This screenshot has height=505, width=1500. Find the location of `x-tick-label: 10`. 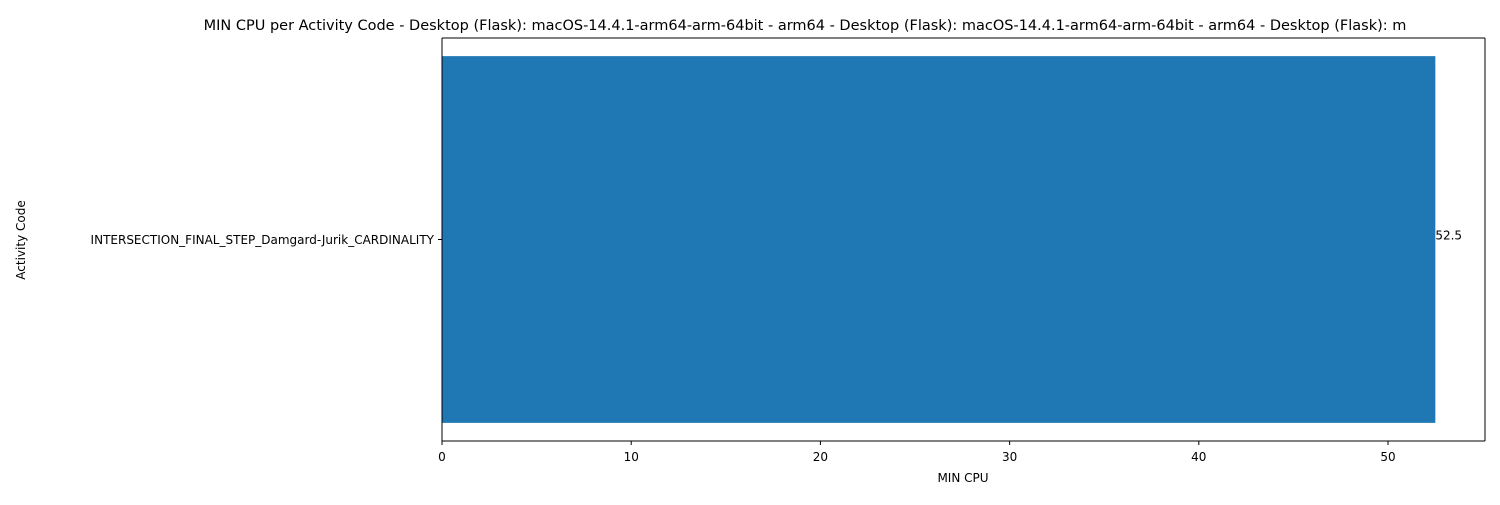

x-tick-label: 10 is located at coordinates (631, 457).